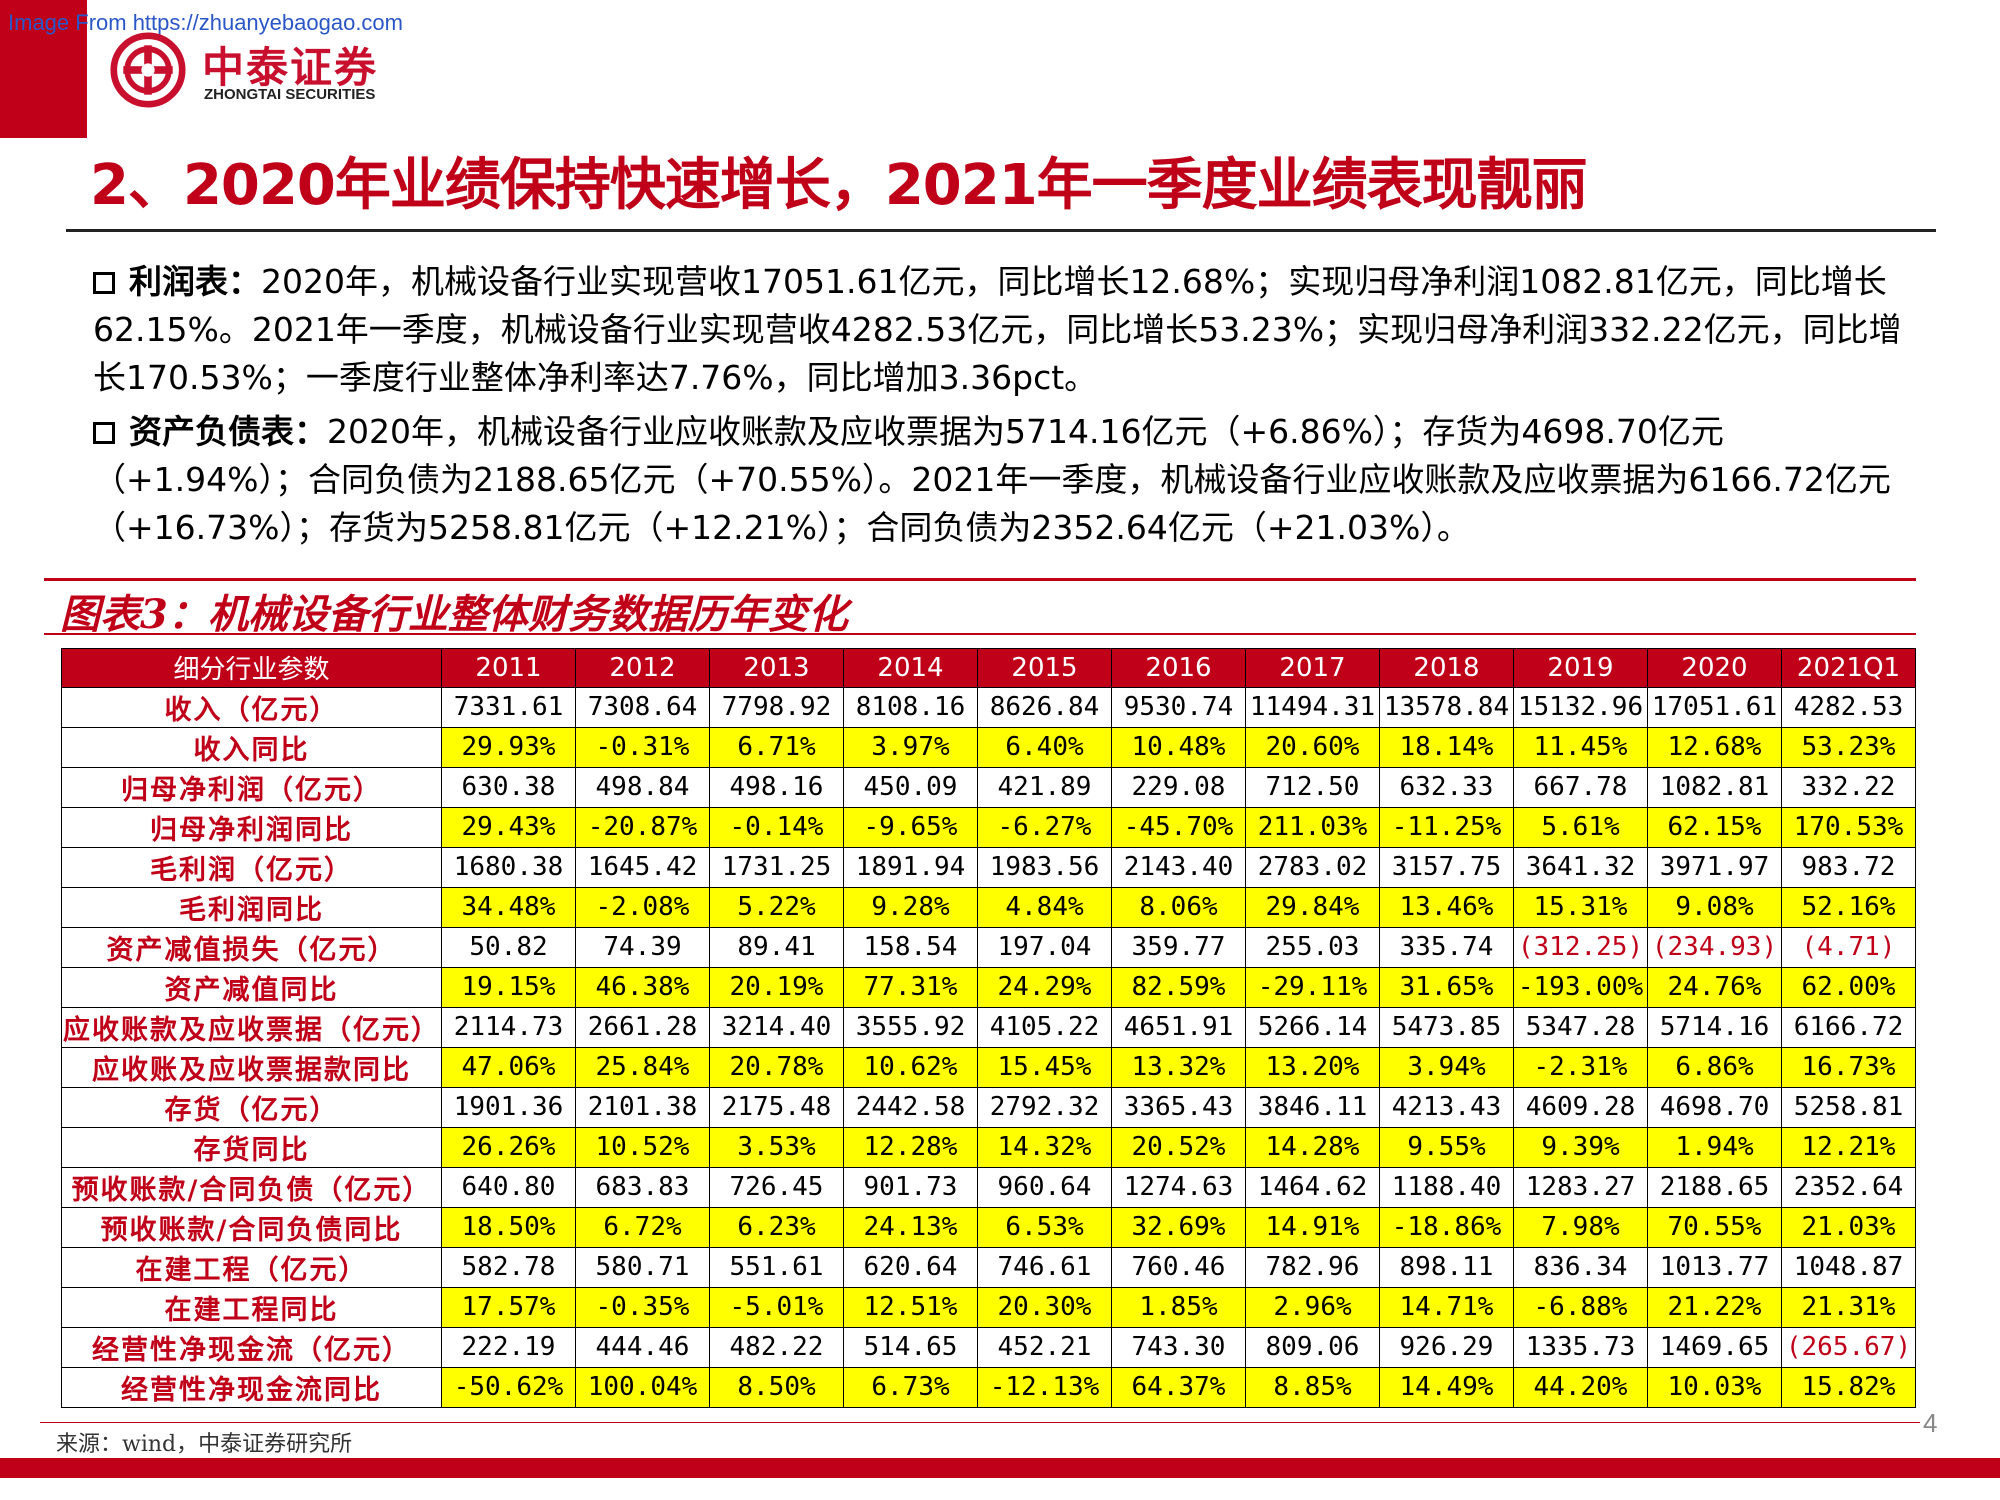 The height and width of the screenshot is (1500, 2000). Describe the element at coordinates (205, 22) in the screenshot. I see `watermark-link: Image From https://zhuanyebaogao.com` at that location.